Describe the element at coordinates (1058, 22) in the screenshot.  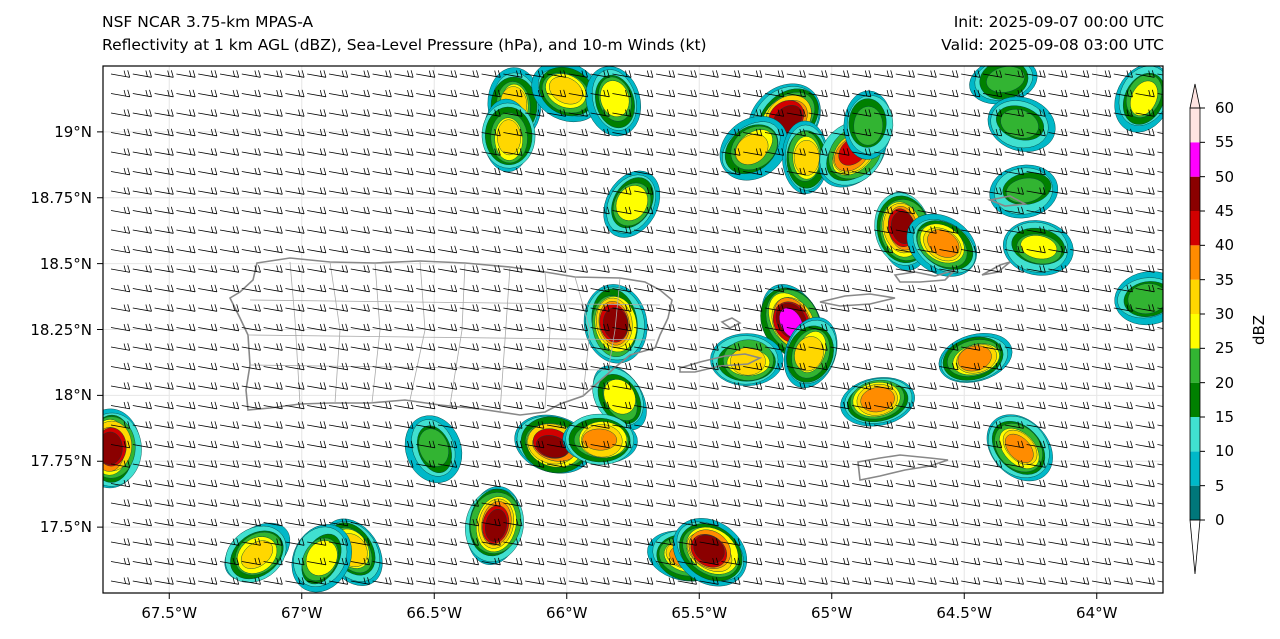
I see `init-time: Init: 2025-09-07 00:00 UTC` at that location.